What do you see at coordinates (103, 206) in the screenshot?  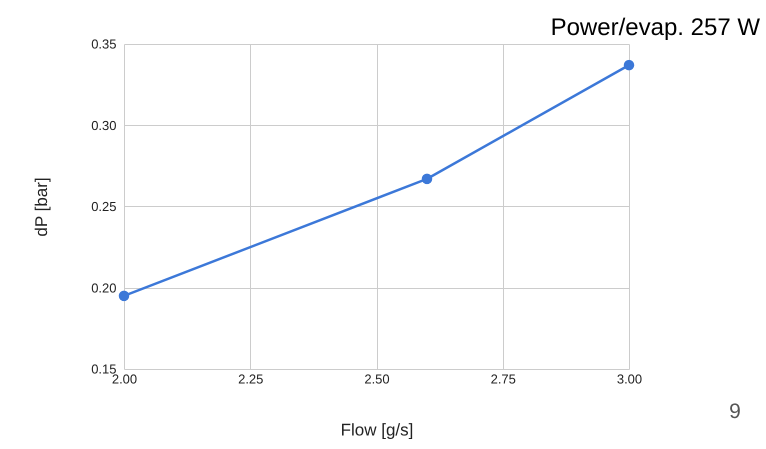 I see `y-tick-label: 0.25` at bounding box center [103, 206].